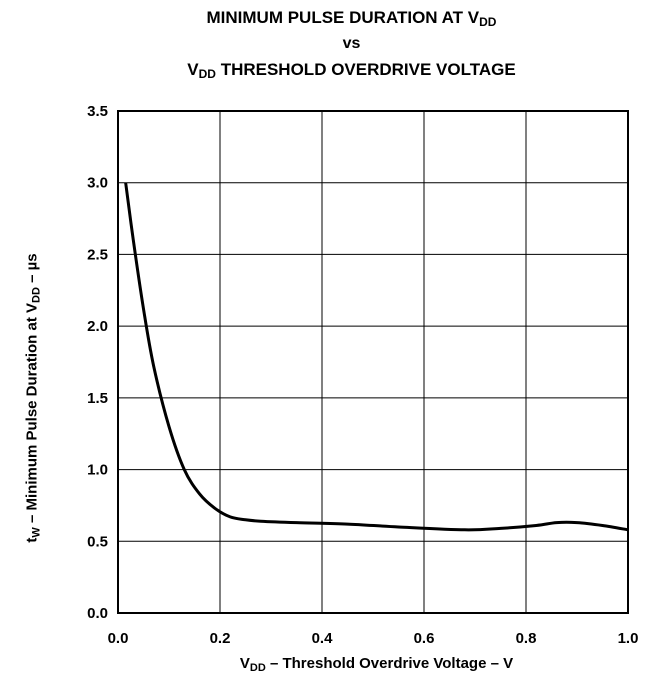  I want to click on y-tick-label: 3.5, so click(97, 111).